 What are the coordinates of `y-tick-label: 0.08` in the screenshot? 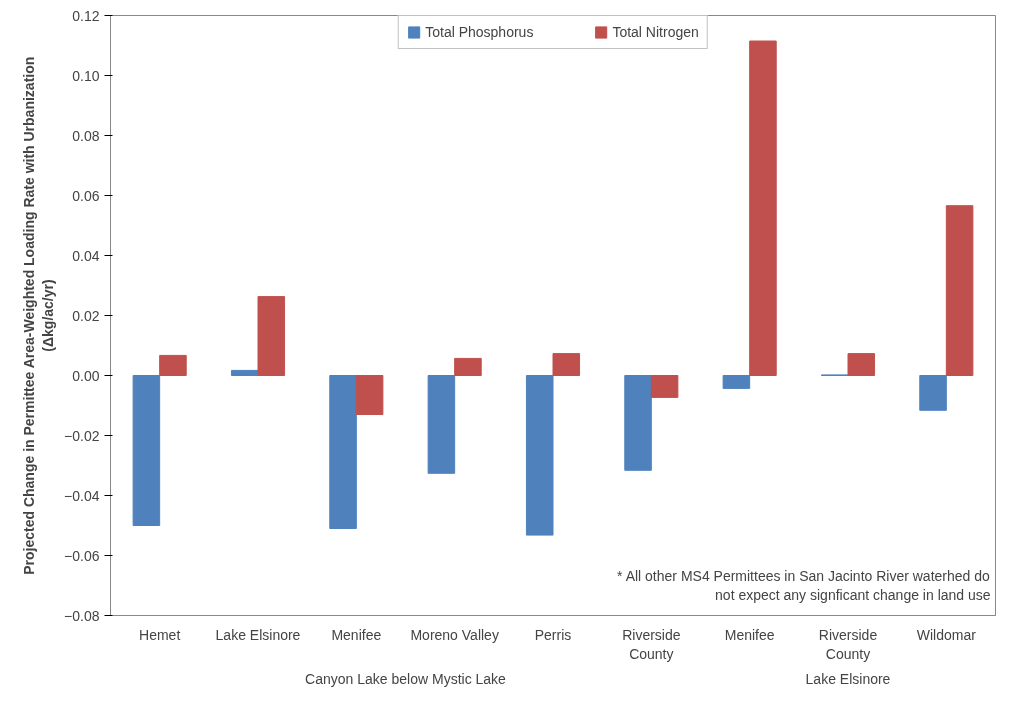 It's located at (86, 135).